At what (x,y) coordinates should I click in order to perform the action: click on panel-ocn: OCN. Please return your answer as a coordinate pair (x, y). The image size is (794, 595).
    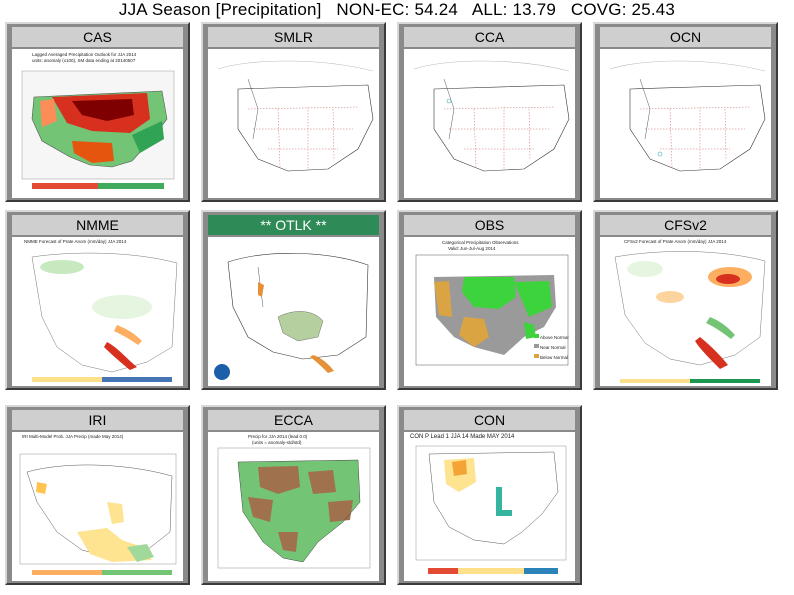
    Looking at the image, I should click on (685, 112).